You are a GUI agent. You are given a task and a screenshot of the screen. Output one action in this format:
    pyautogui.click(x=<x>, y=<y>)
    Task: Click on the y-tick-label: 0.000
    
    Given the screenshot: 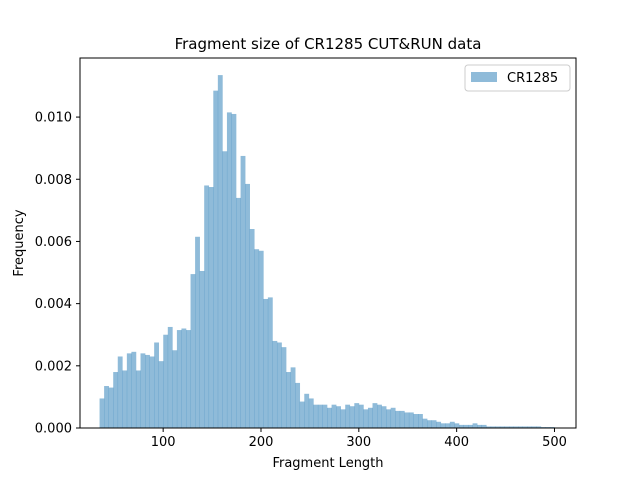 What is the action you would take?
    pyautogui.click(x=53, y=429)
    